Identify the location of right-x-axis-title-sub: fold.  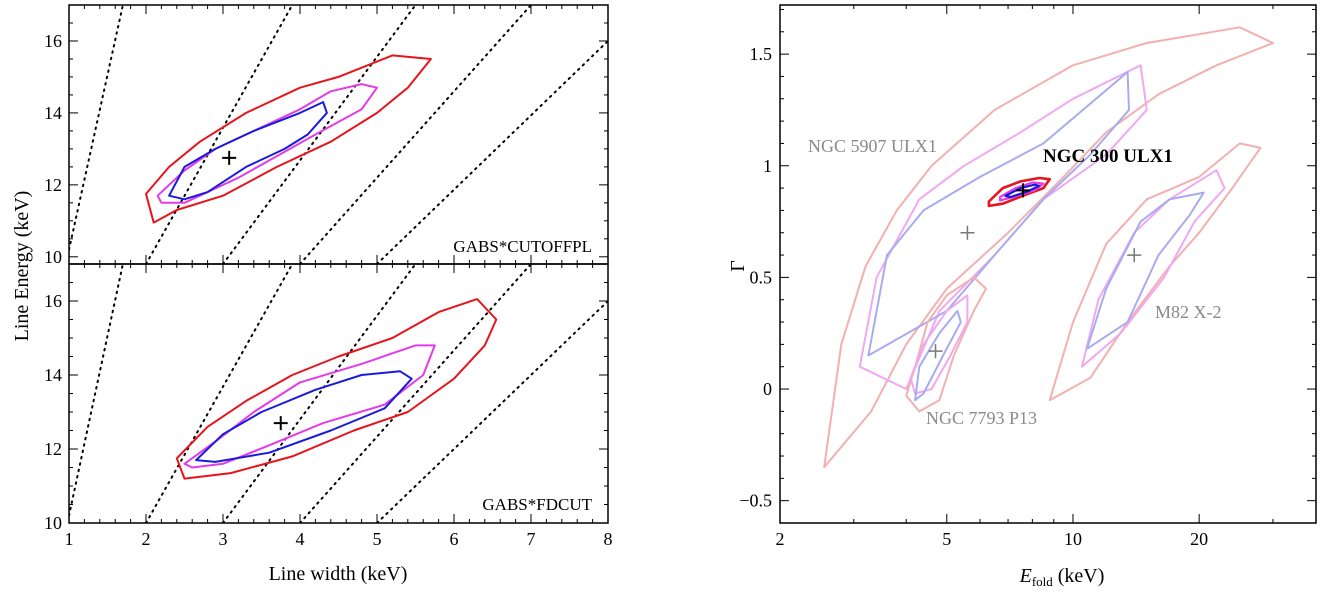
(1042, 581).